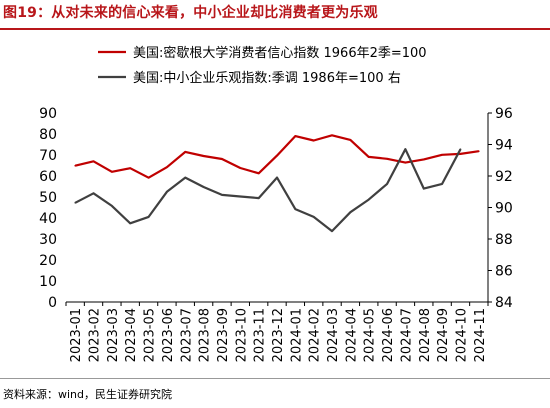 The height and width of the screenshot is (408, 550). Describe the element at coordinates (48, 219) in the screenshot. I see `left-tick-label: 40` at that location.